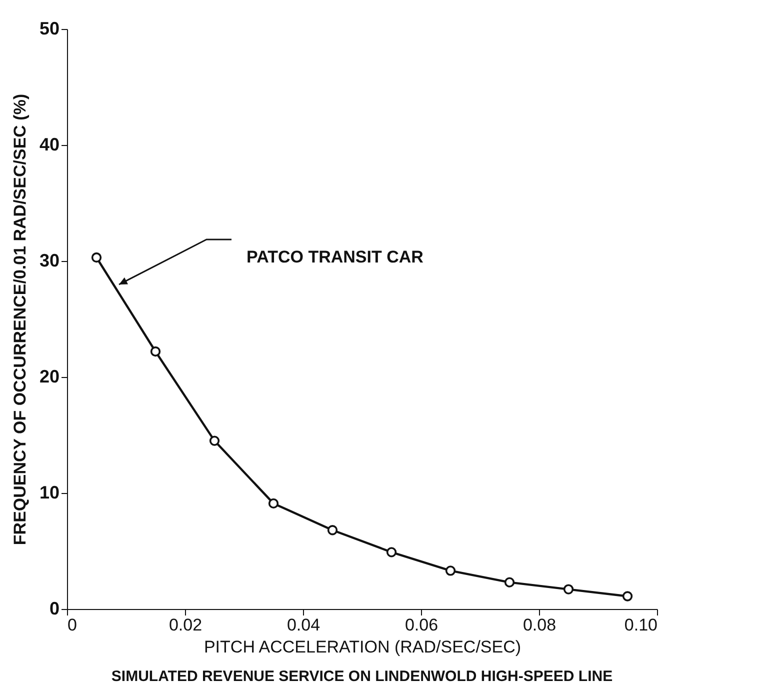  Describe the element at coordinates (641, 625) in the screenshot. I see `x-tick-label: 0.10` at that location.